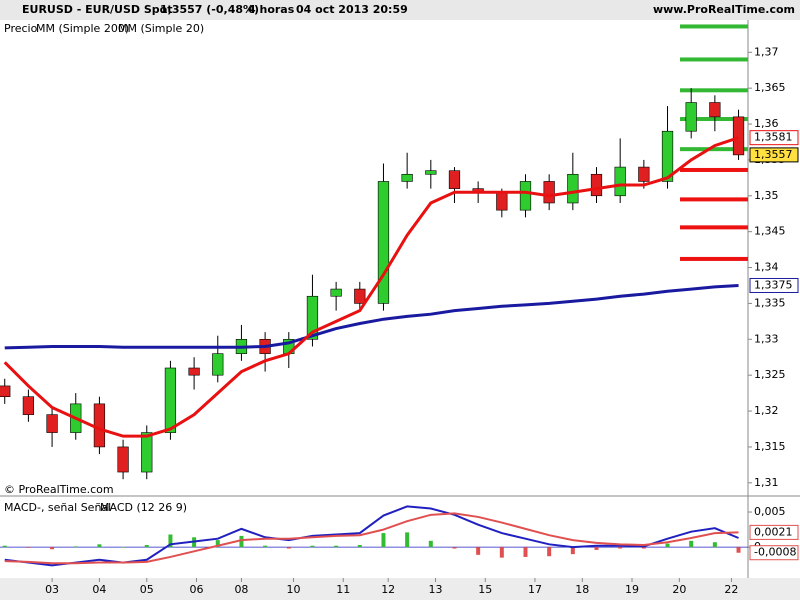 This screenshot has height=600, width=800. I want to click on legend-entry: MM (Simple 200), so click(82, 28).